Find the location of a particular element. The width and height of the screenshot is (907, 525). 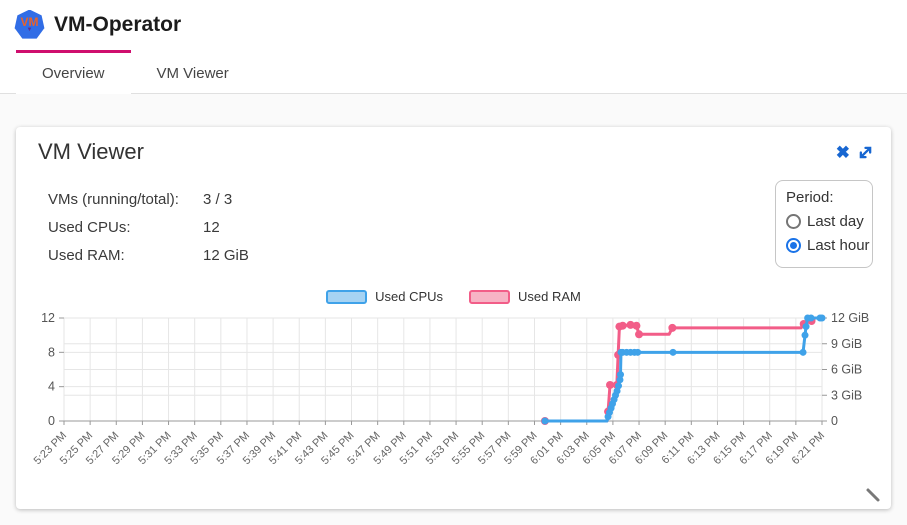

stat-row-vms-running-total: VMs (running/total): 3 / 3 is located at coordinates (148, 199).